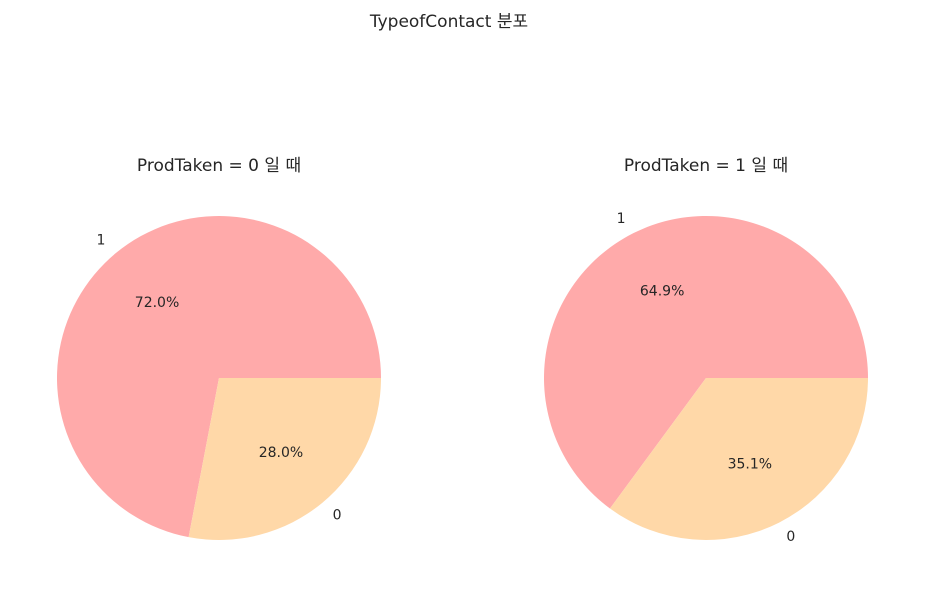 This screenshot has width=925, height=594. Describe the element at coordinates (448, 22) in the screenshot. I see `figure-suptitle: TypeofContact 분포` at that location.